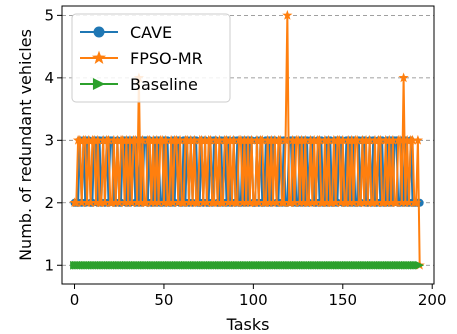  What do you see at coordinates (25, 145) in the screenshot?
I see `y-axis-label: Numb. of redundant vehicles` at bounding box center [25, 145].